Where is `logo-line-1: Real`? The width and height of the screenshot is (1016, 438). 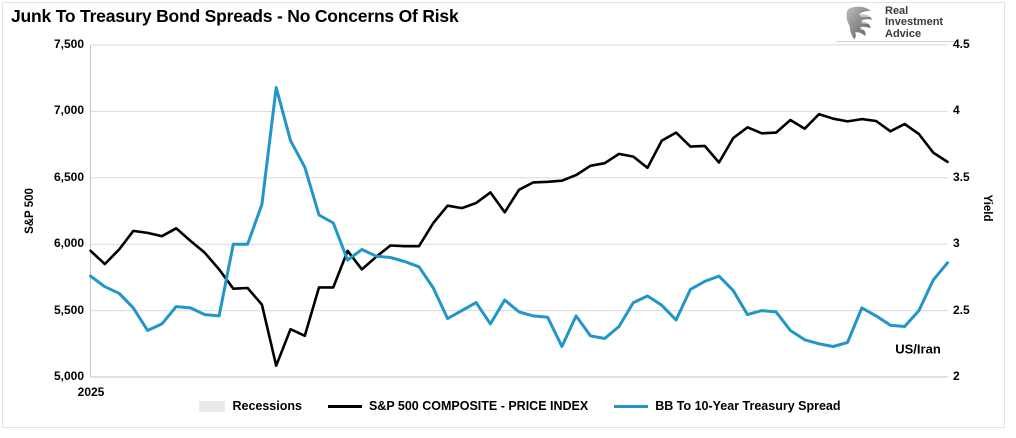
logo-line-1: Real is located at coordinates (897, 10).